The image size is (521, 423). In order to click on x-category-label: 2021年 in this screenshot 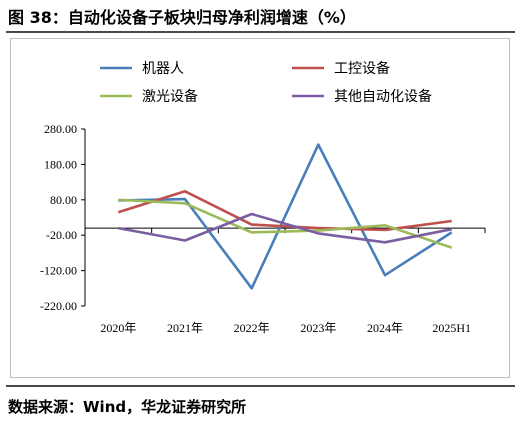, I will do `click(185, 328)`.